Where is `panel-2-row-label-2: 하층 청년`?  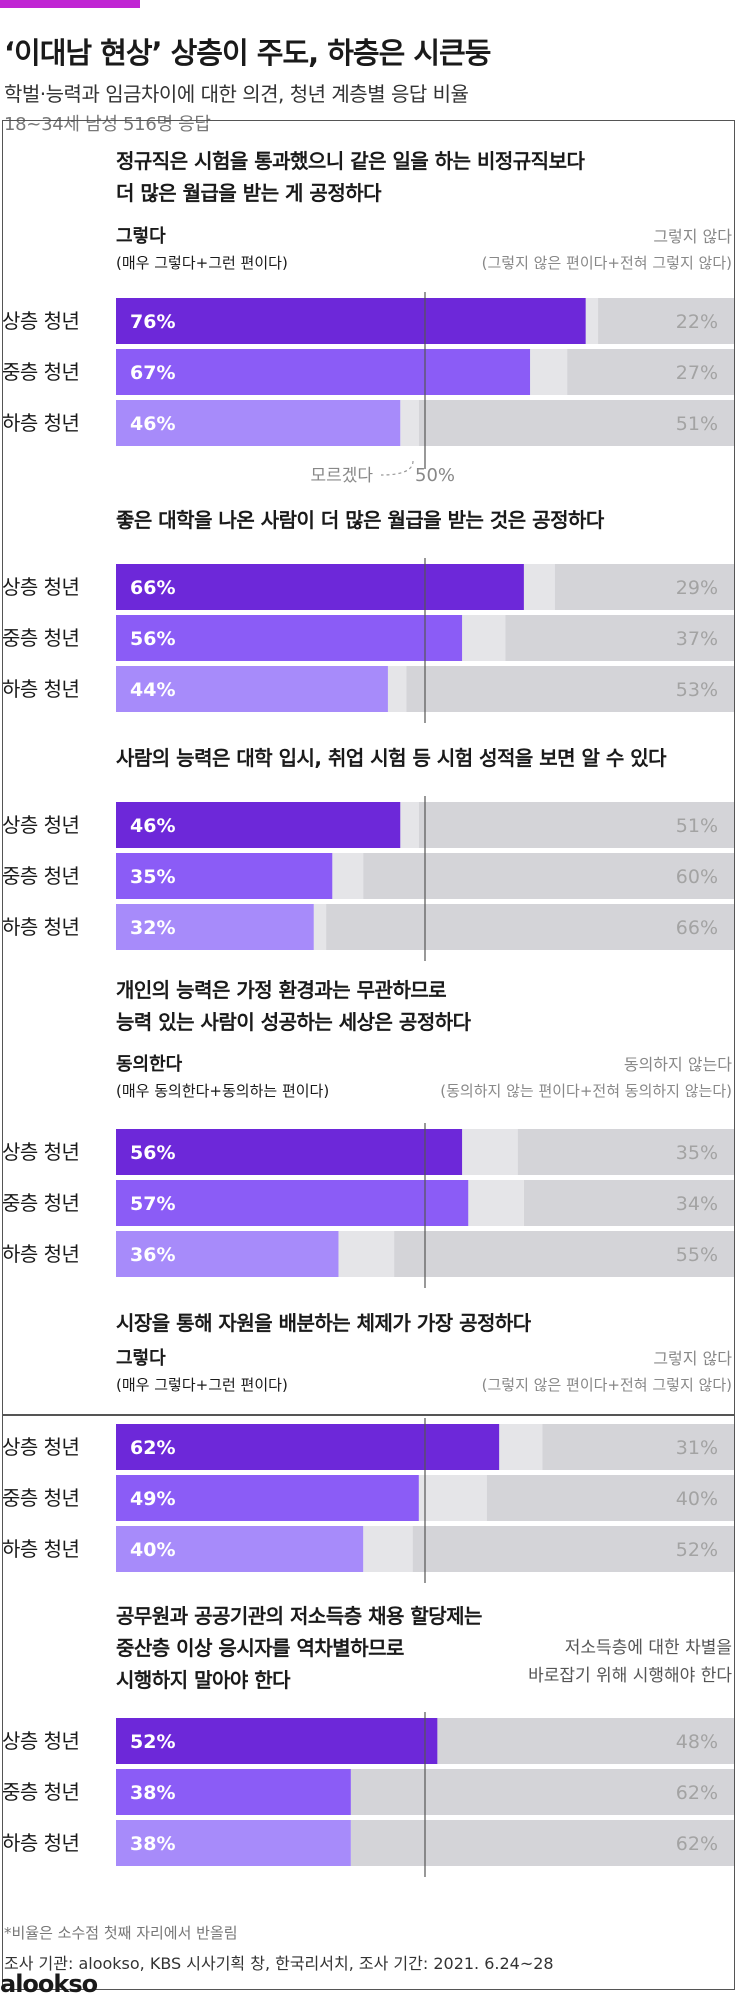 panel-2-row-label-2: 하층 청년 is located at coordinates (40, 927).